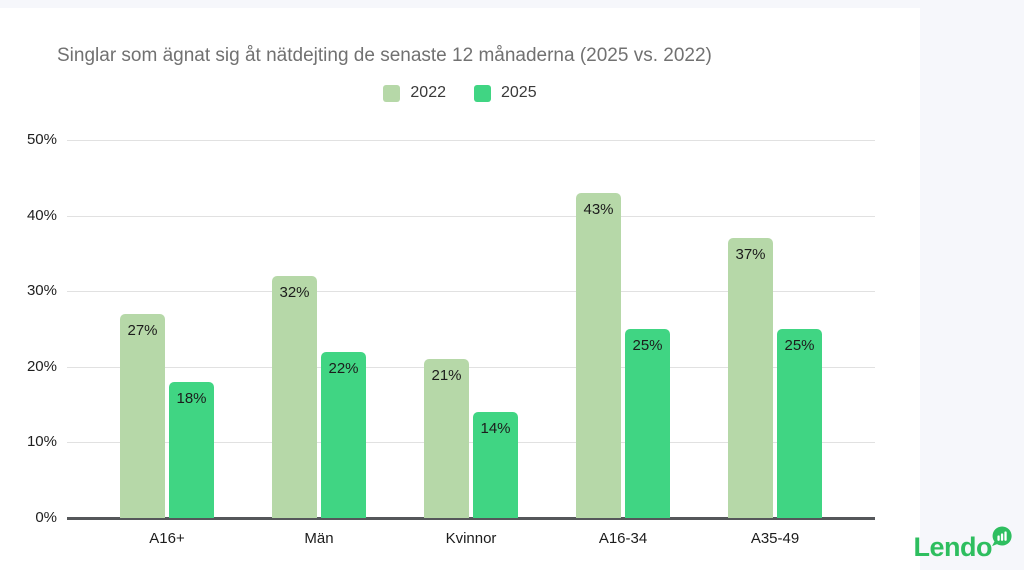 The image size is (1024, 570). I want to click on y-axis-tick-label: 20%, so click(41, 366).